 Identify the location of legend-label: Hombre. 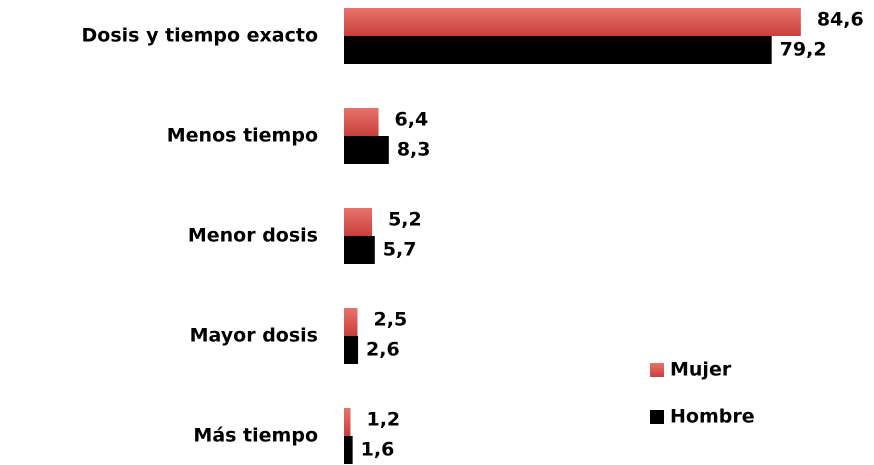
(712, 417).